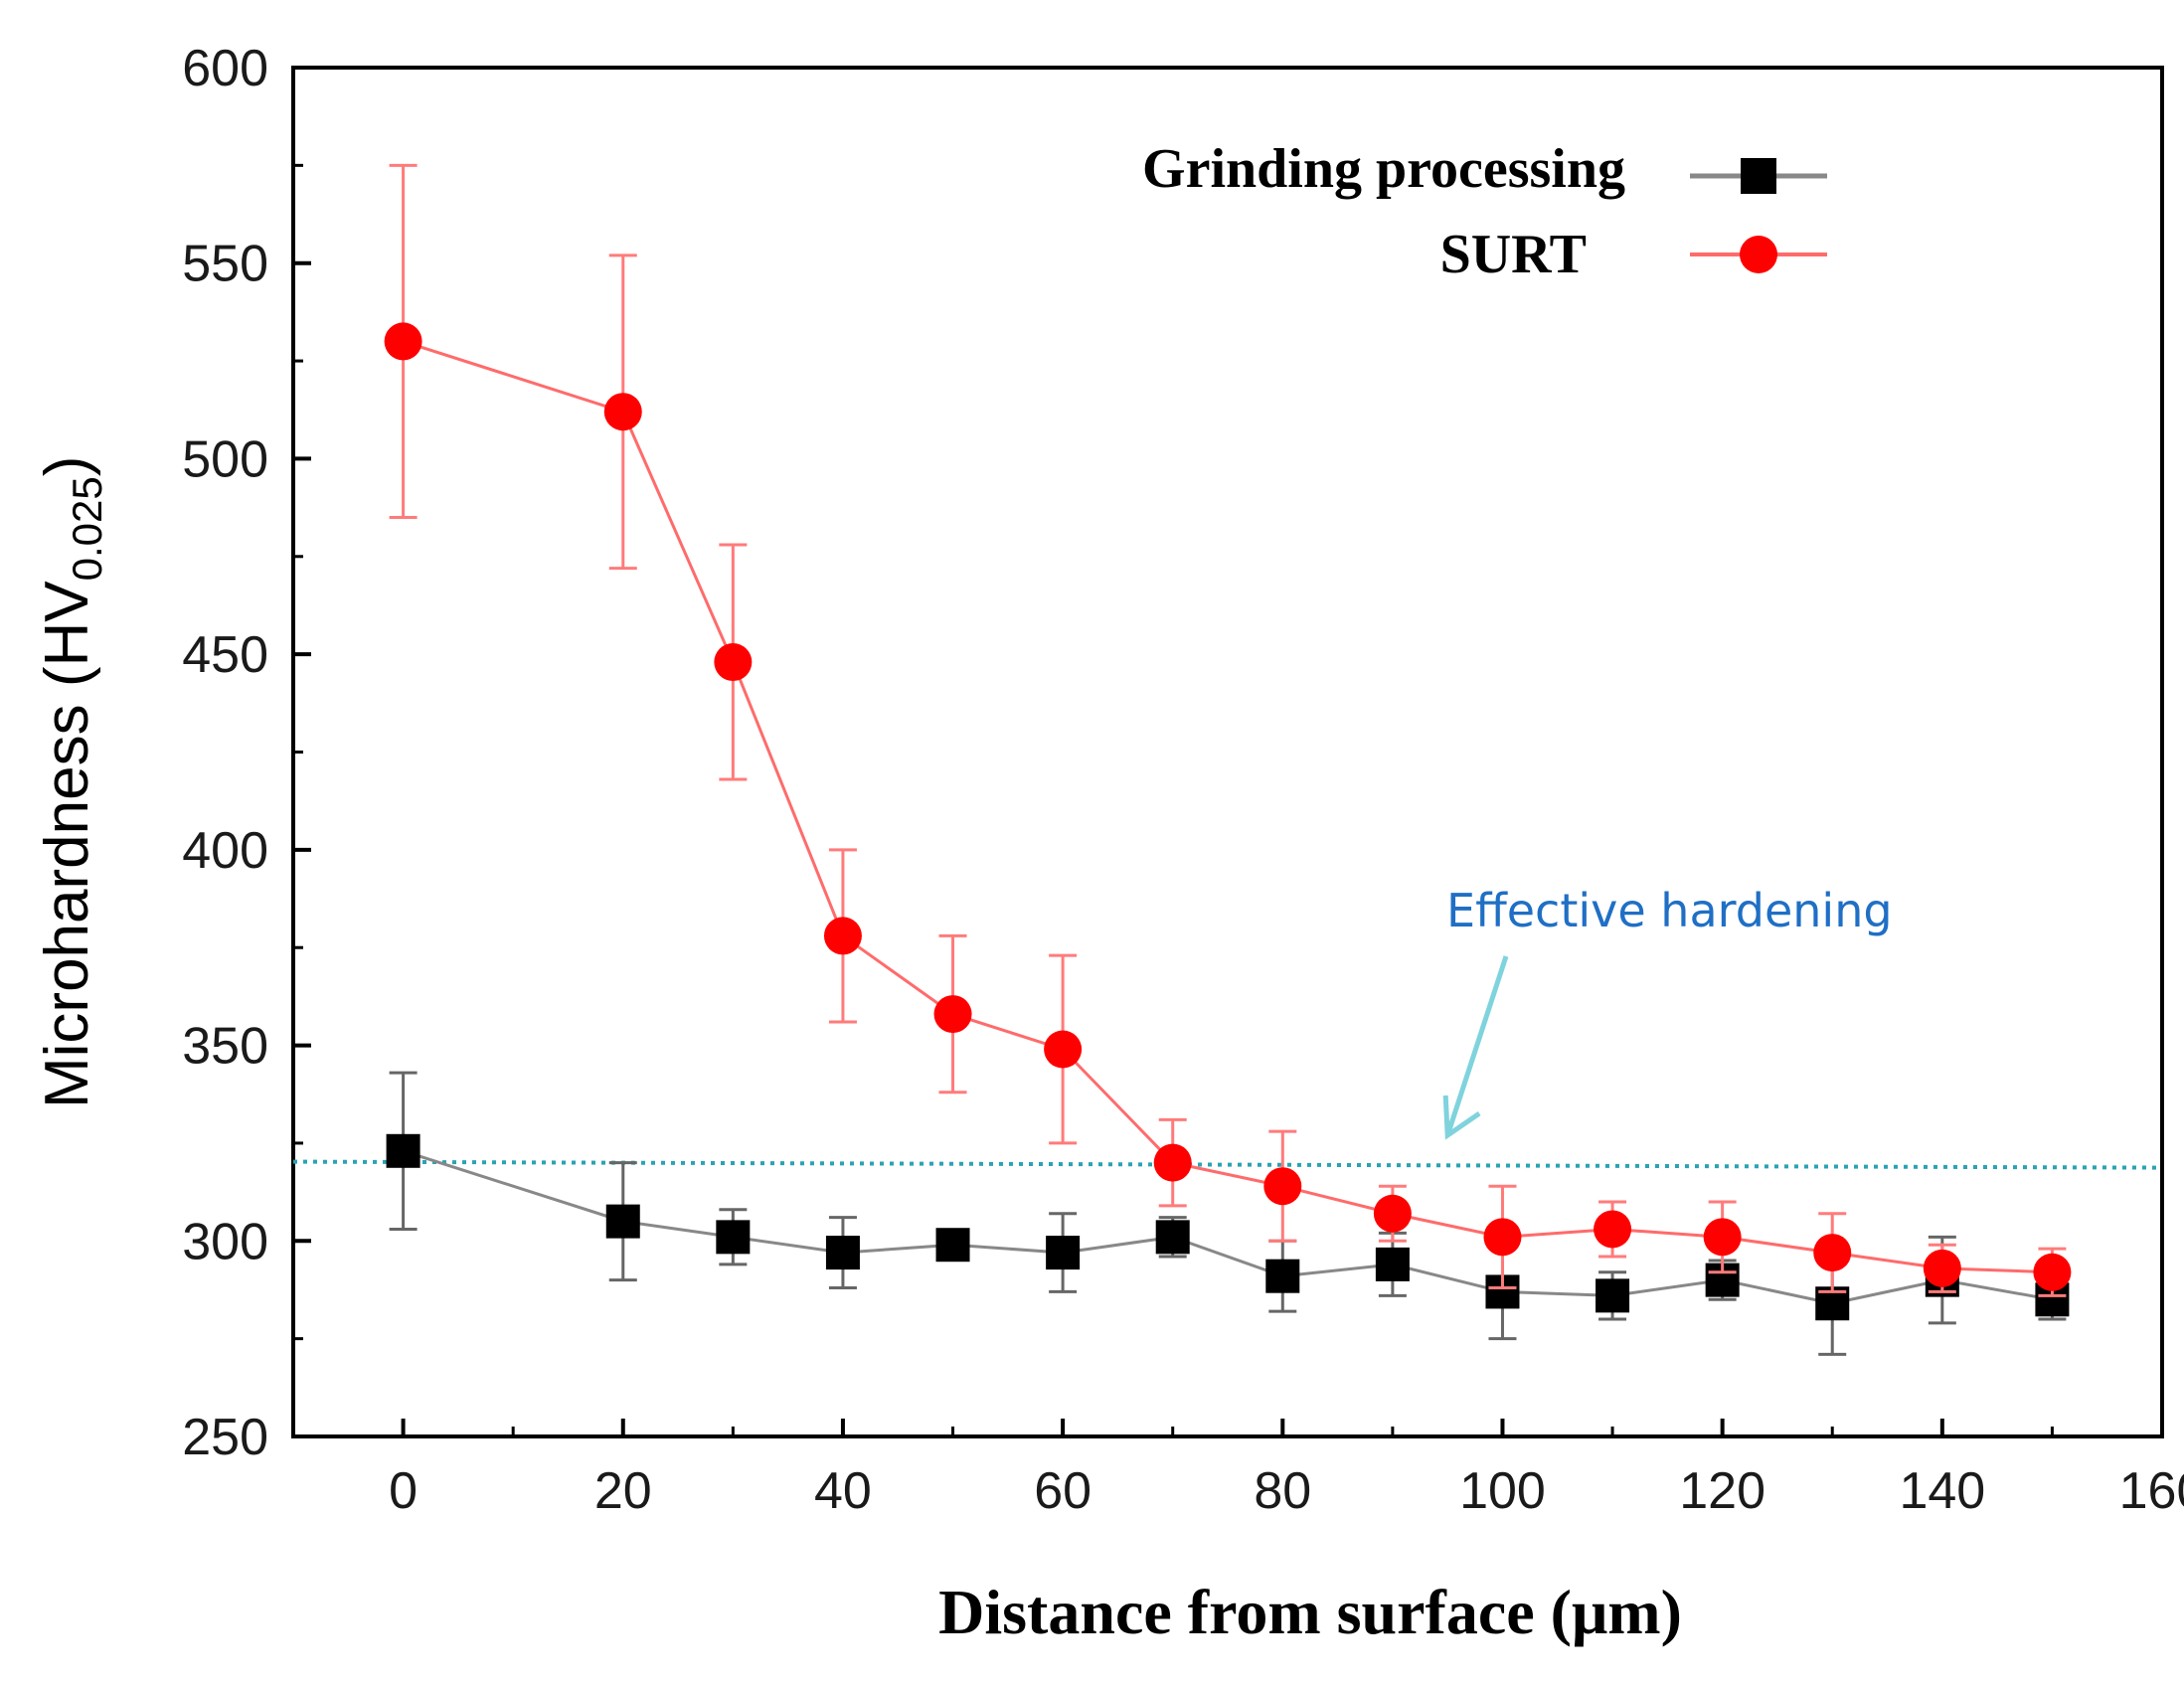 This screenshot has height=1685, width=2184. Describe the element at coordinates (1669, 910) in the screenshot. I see `effective-hardening-label: Effective hardening` at that location.